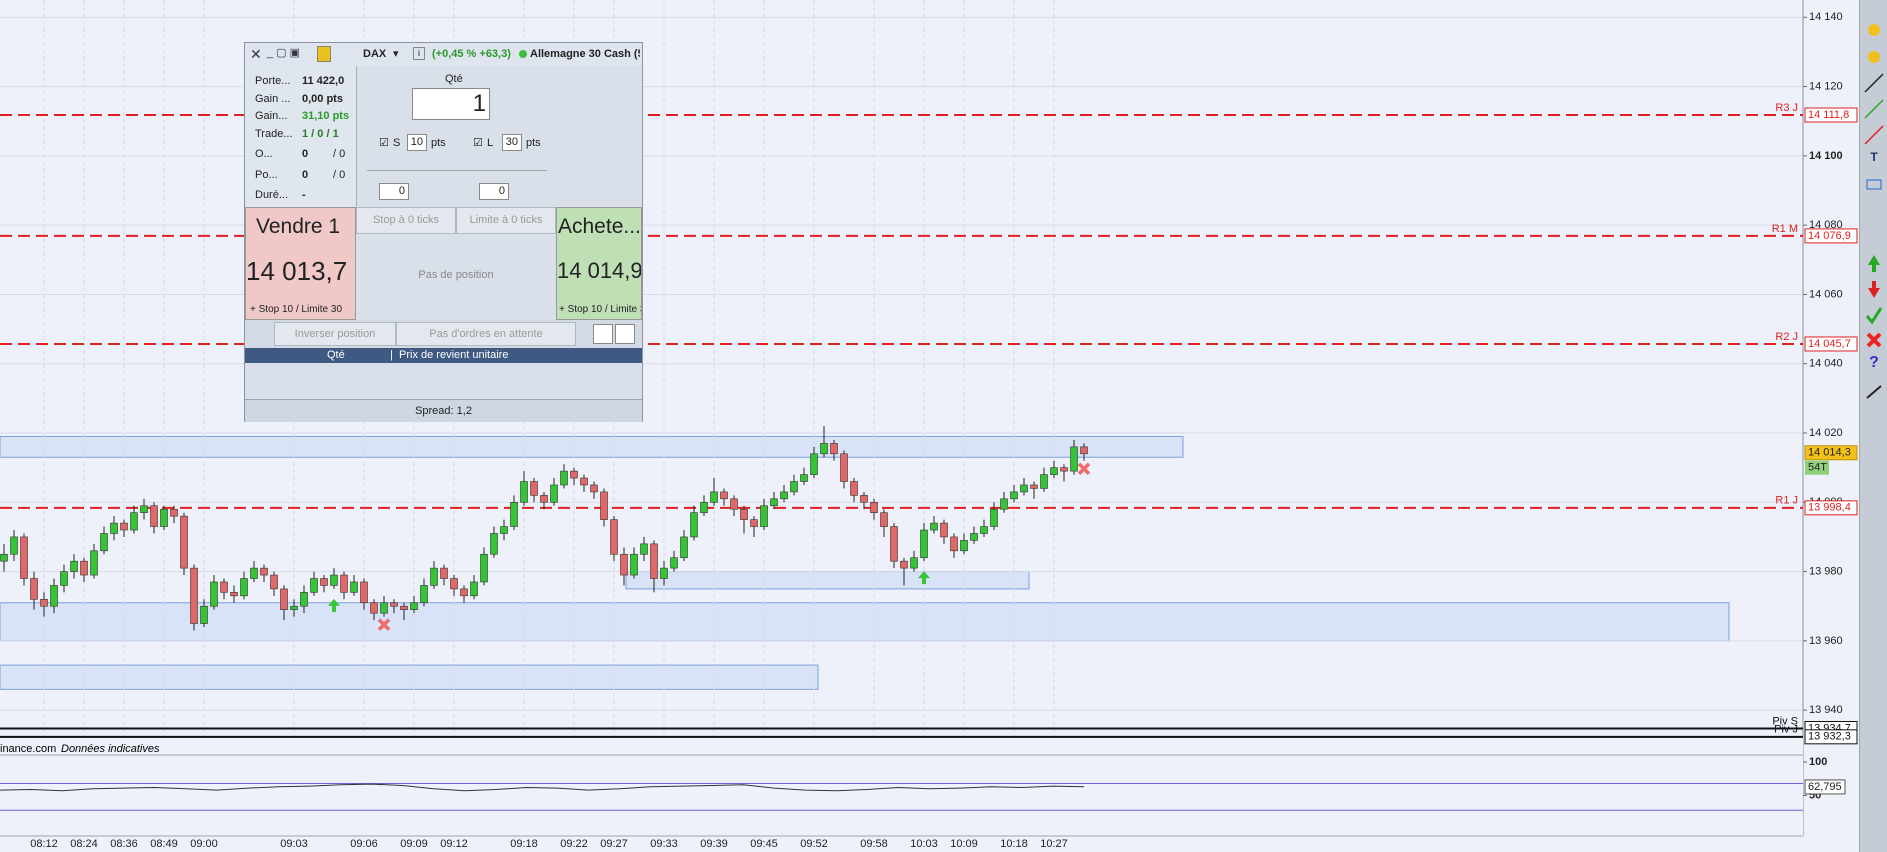 The height and width of the screenshot is (852, 1887). I want to click on x-tick-label: 08:36, so click(124, 844).